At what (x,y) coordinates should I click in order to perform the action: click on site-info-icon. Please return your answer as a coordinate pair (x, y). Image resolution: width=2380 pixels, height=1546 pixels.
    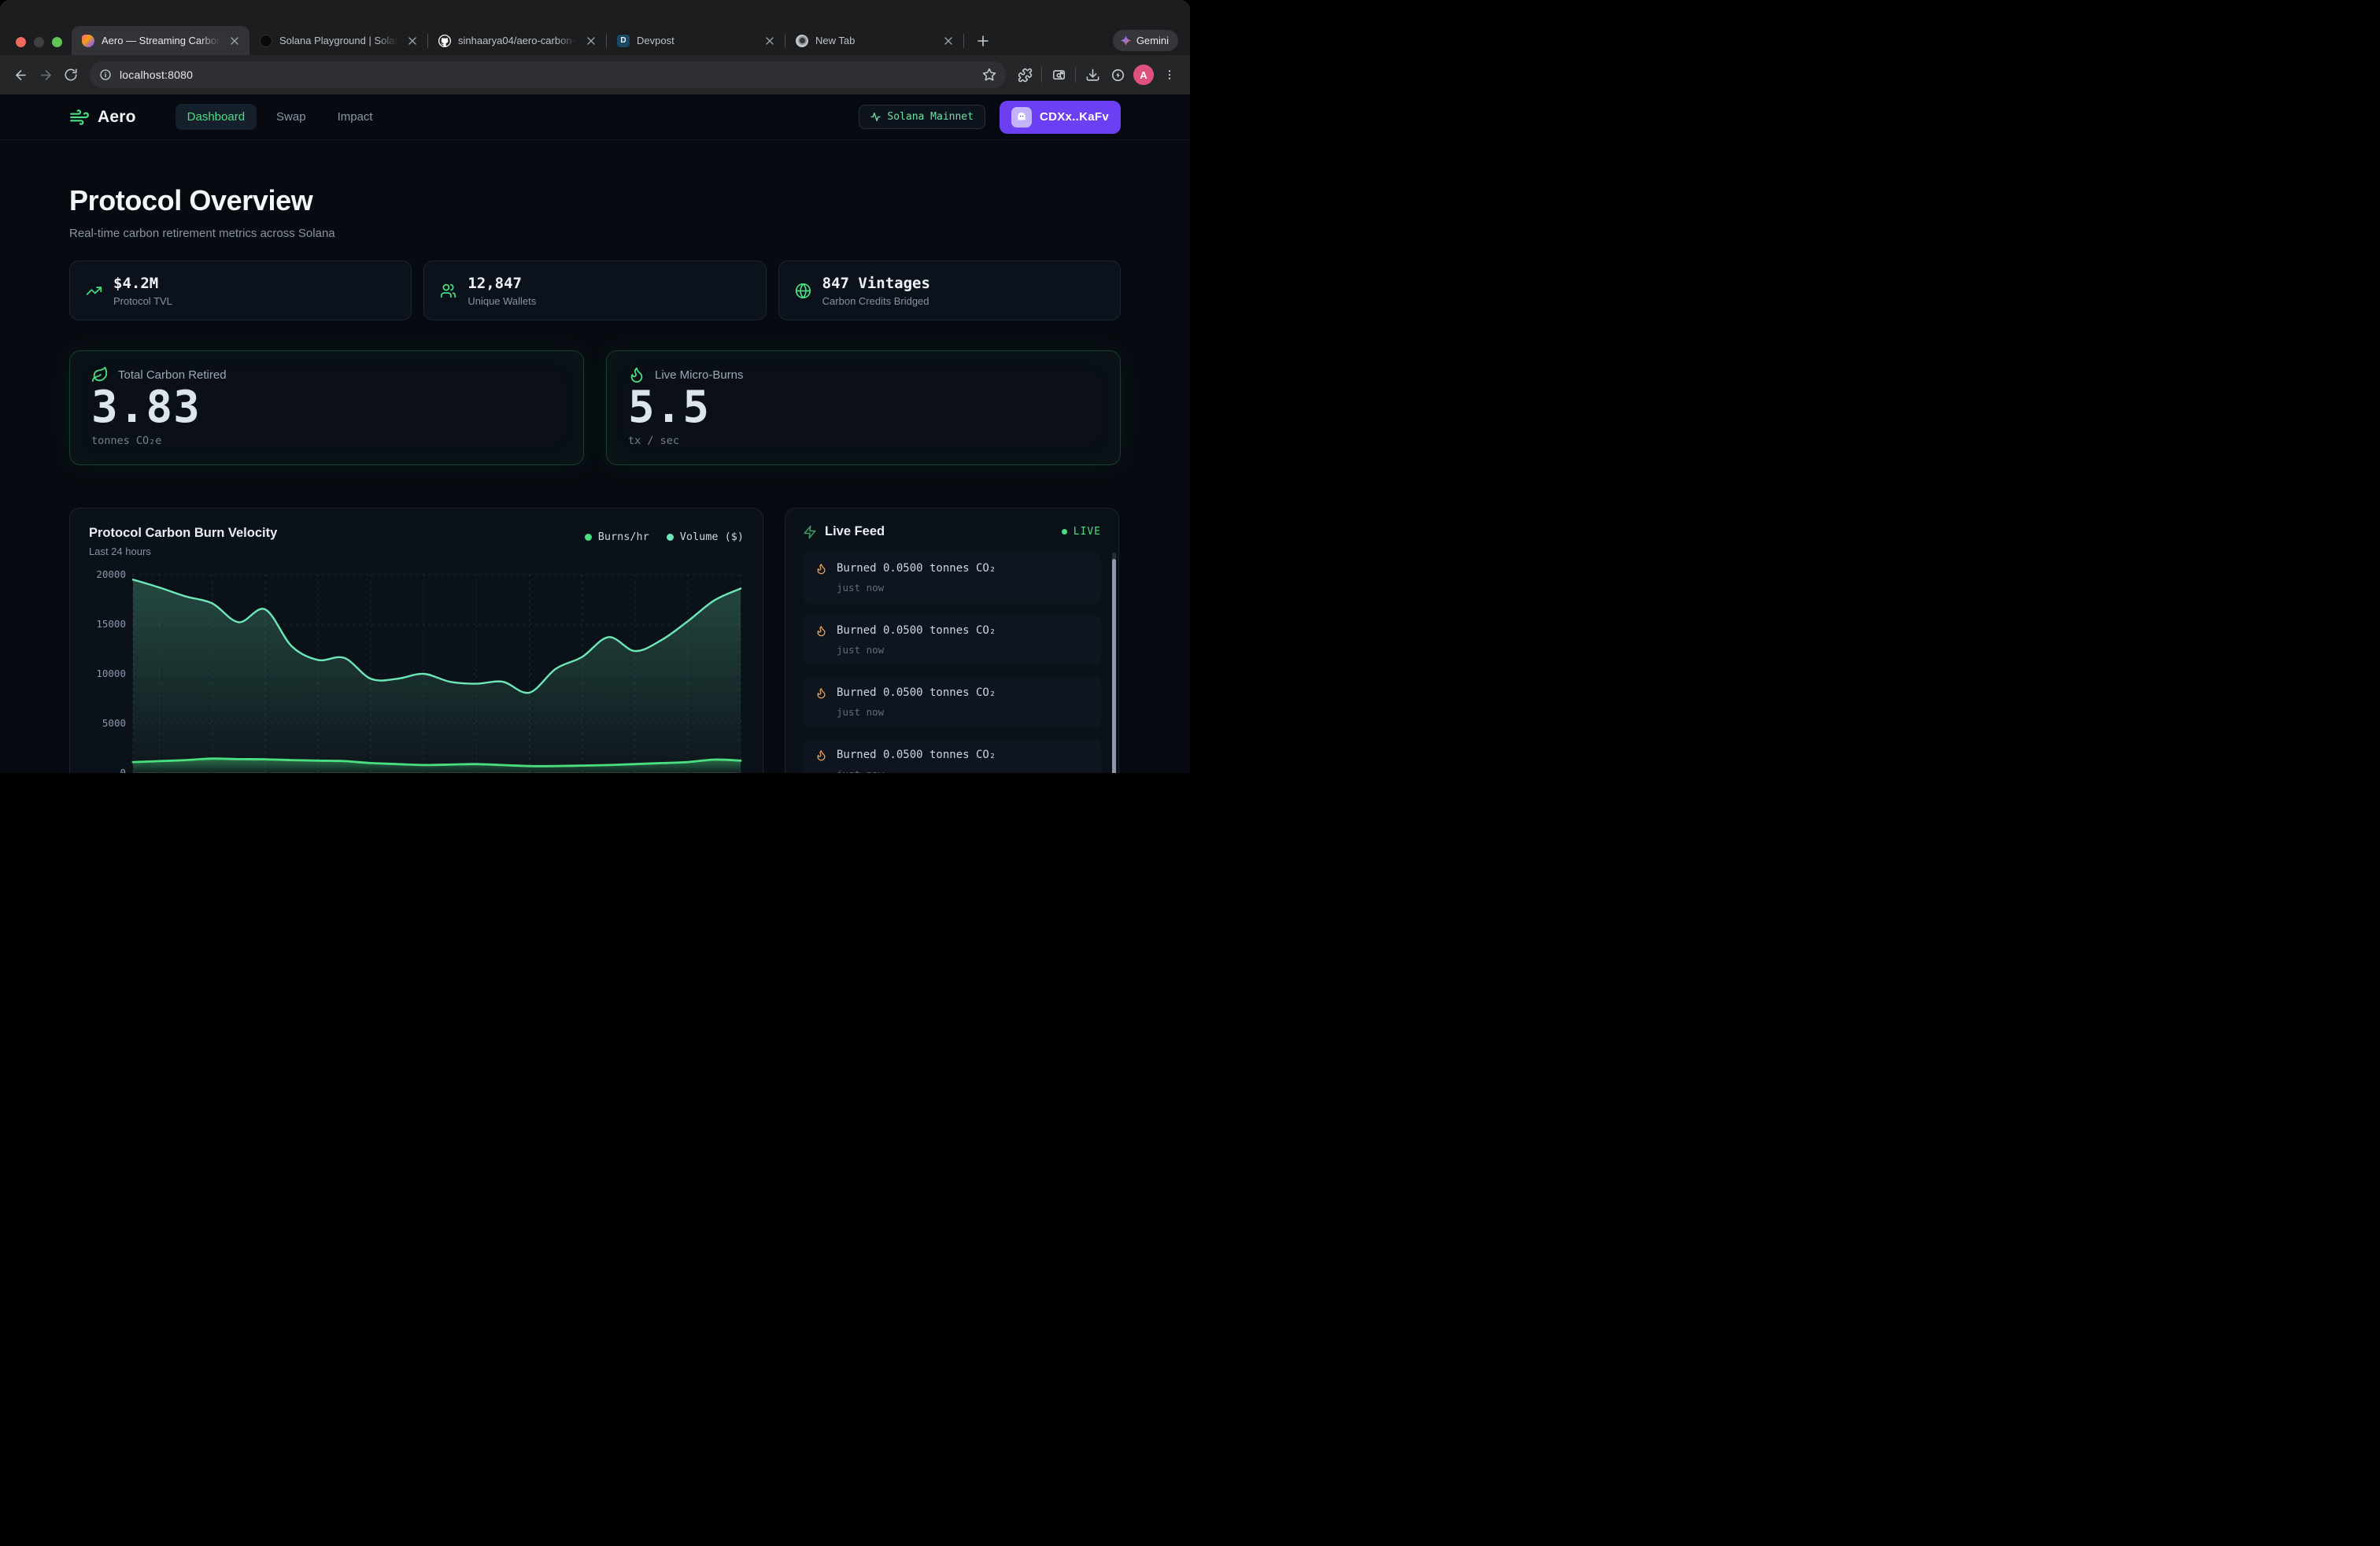
    Looking at the image, I should click on (105, 74).